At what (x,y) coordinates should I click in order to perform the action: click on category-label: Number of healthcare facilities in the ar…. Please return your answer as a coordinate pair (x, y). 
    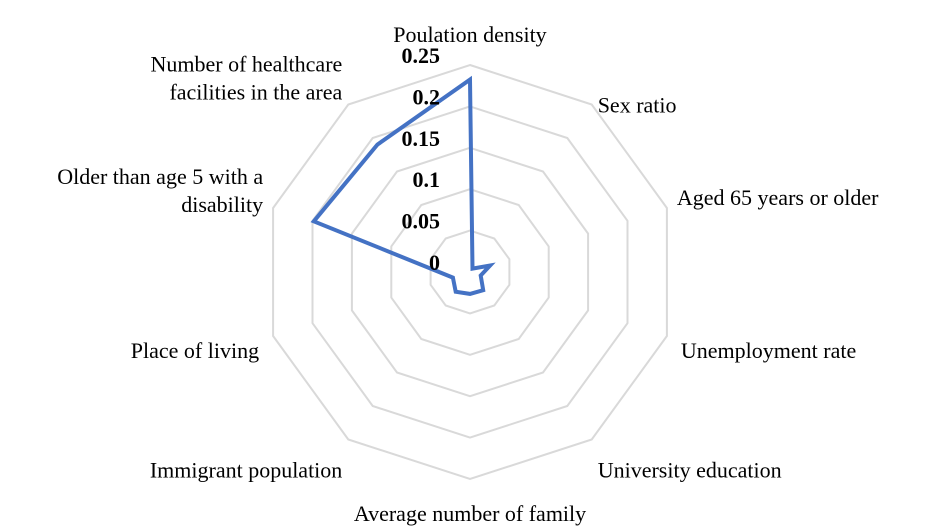
    Looking at the image, I should click on (247, 78).